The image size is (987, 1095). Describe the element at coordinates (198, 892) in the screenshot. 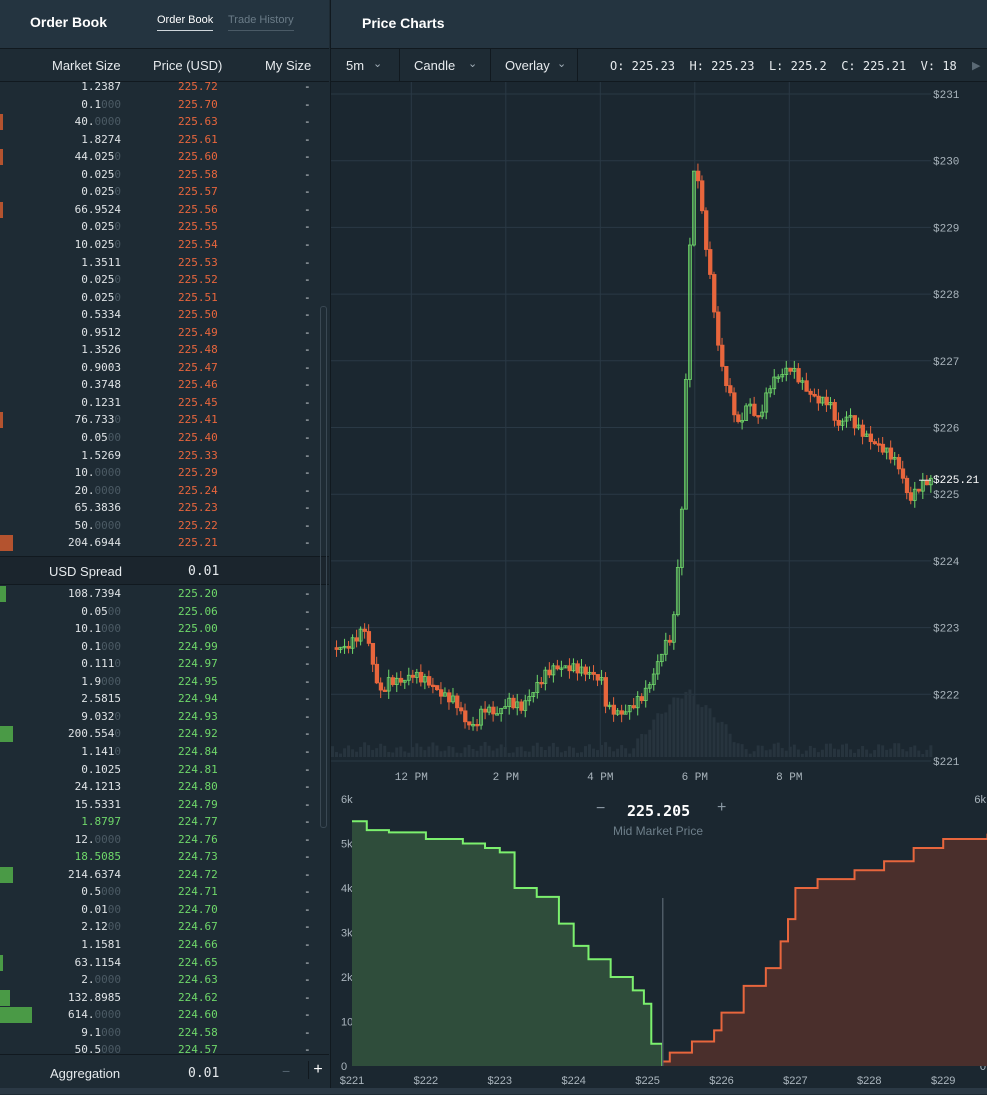

I see `price: 224.71` at that location.